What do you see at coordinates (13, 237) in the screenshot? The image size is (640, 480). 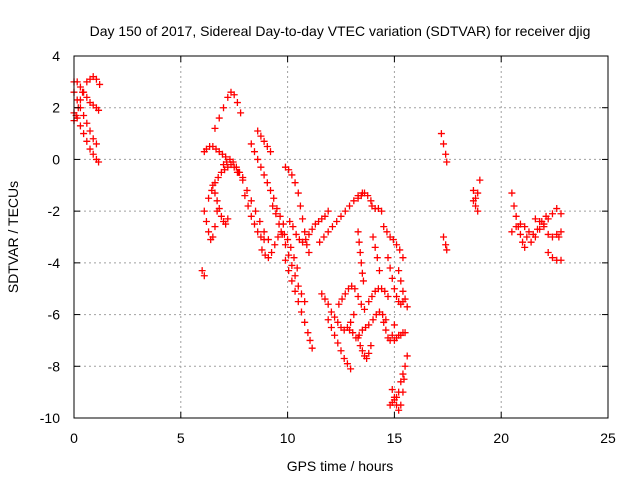 I see `y-axis-label: SDTVAR / TECUs` at bounding box center [13, 237].